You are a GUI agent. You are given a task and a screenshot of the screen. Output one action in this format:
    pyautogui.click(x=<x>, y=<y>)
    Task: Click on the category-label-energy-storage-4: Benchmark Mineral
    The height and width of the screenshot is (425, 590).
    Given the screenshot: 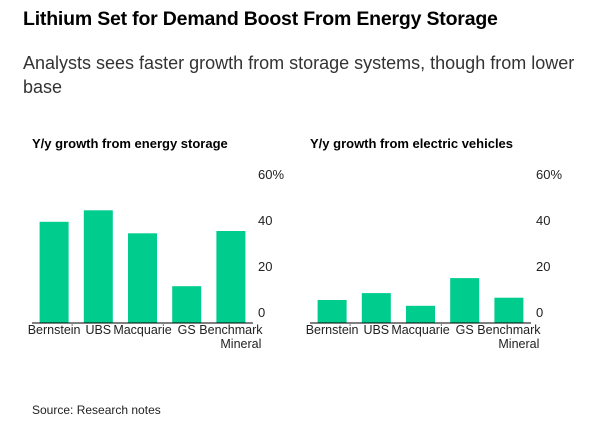 What is the action you would take?
    pyautogui.click(x=231, y=337)
    